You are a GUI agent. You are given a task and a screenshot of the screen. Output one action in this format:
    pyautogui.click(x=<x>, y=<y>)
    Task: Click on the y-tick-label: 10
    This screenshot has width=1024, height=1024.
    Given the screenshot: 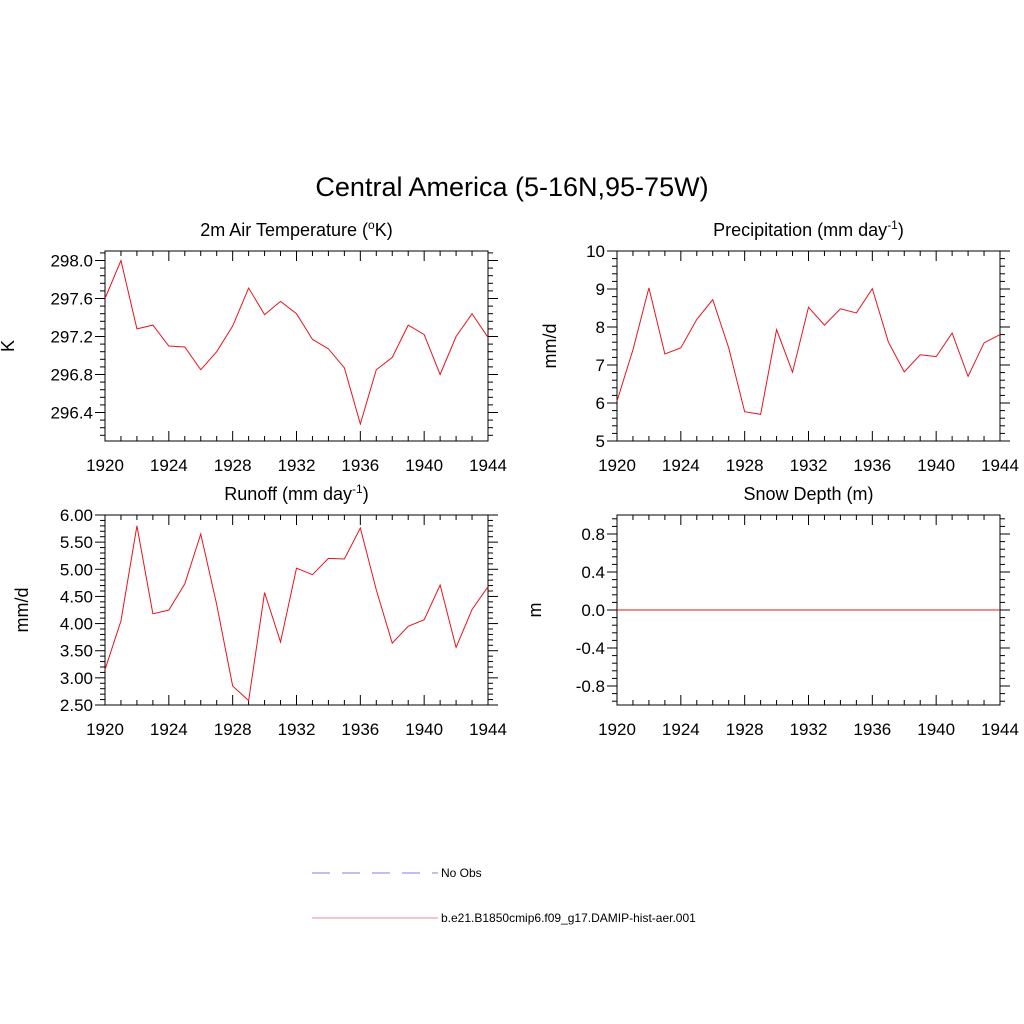 What is the action you would take?
    pyautogui.click(x=595, y=251)
    